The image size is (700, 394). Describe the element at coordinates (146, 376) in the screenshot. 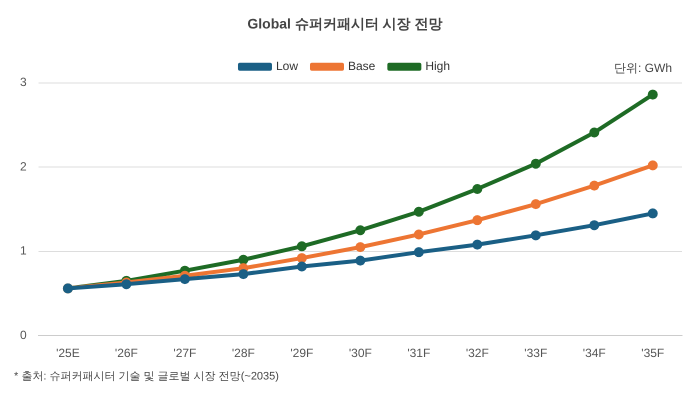

I see `text: * 출처: 슈퍼커패시터 기술 및 글로벌 시장 전망(~2035)` at that location.